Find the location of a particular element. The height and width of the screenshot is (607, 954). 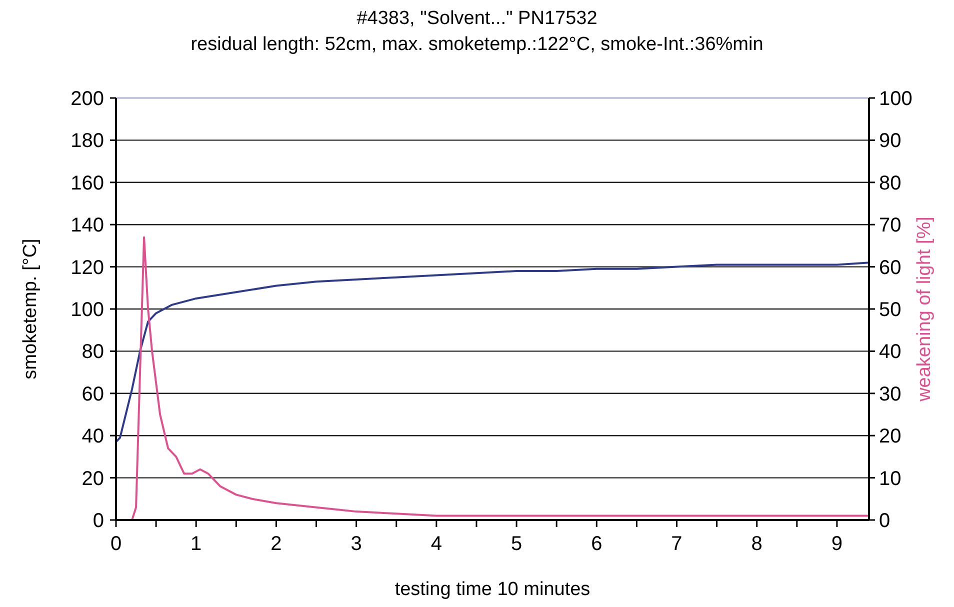

y2-tick-label: 50 is located at coordinates (890, 310).